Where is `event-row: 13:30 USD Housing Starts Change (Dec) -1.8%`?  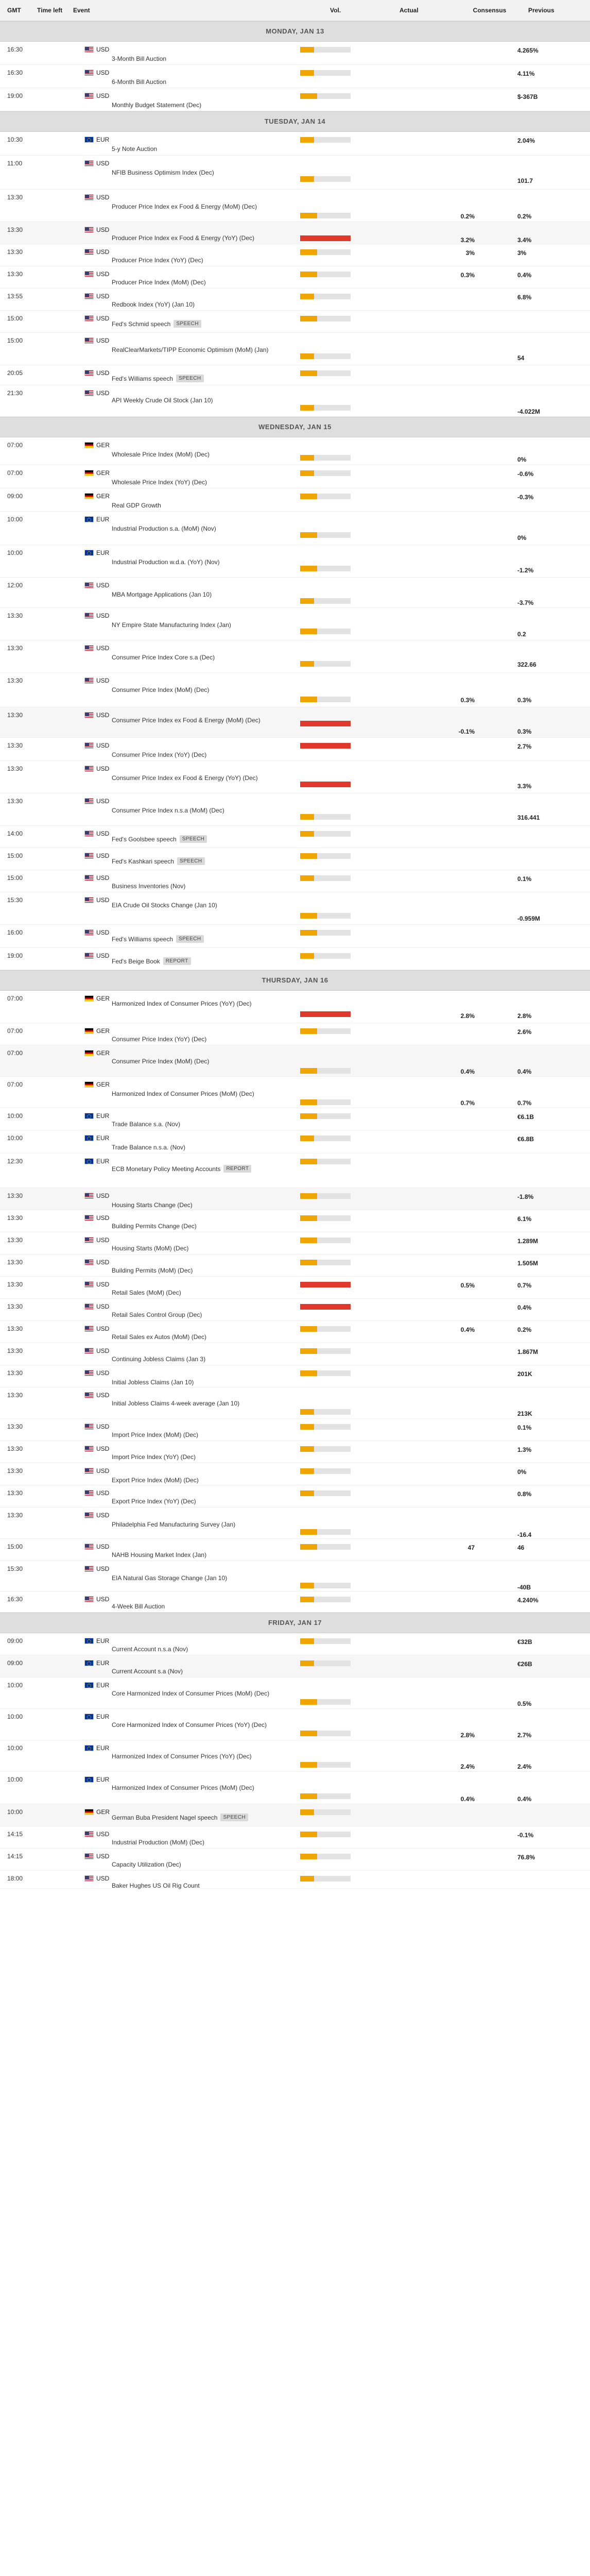
event-row: 13:30 USD Housing Starts Change (Dec) -1.8% is located at coordinates (295, 1199).